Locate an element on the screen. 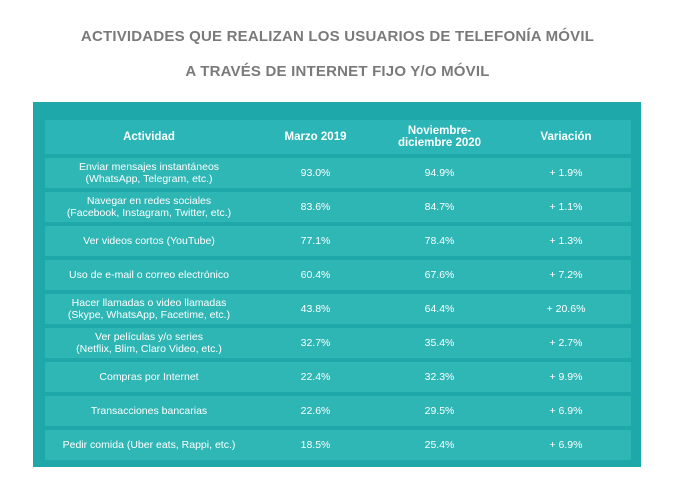  actividad-line1: Transacciones bancarias is located at coordinates (149, 411).